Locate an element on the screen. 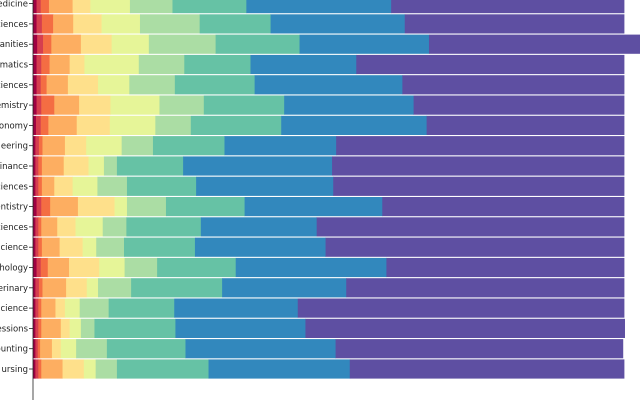 The image size is (640, 400). y-tick-label: entistry is located at coordinates (14, 208).